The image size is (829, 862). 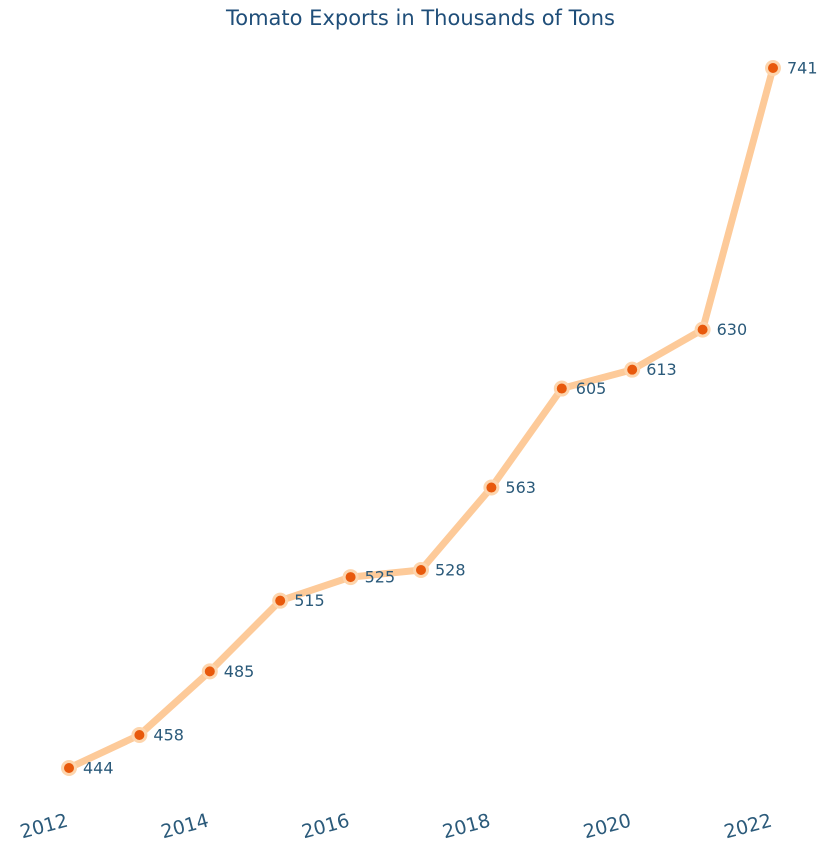 I want to click on data-label: 741, so click(x=802, y=68).